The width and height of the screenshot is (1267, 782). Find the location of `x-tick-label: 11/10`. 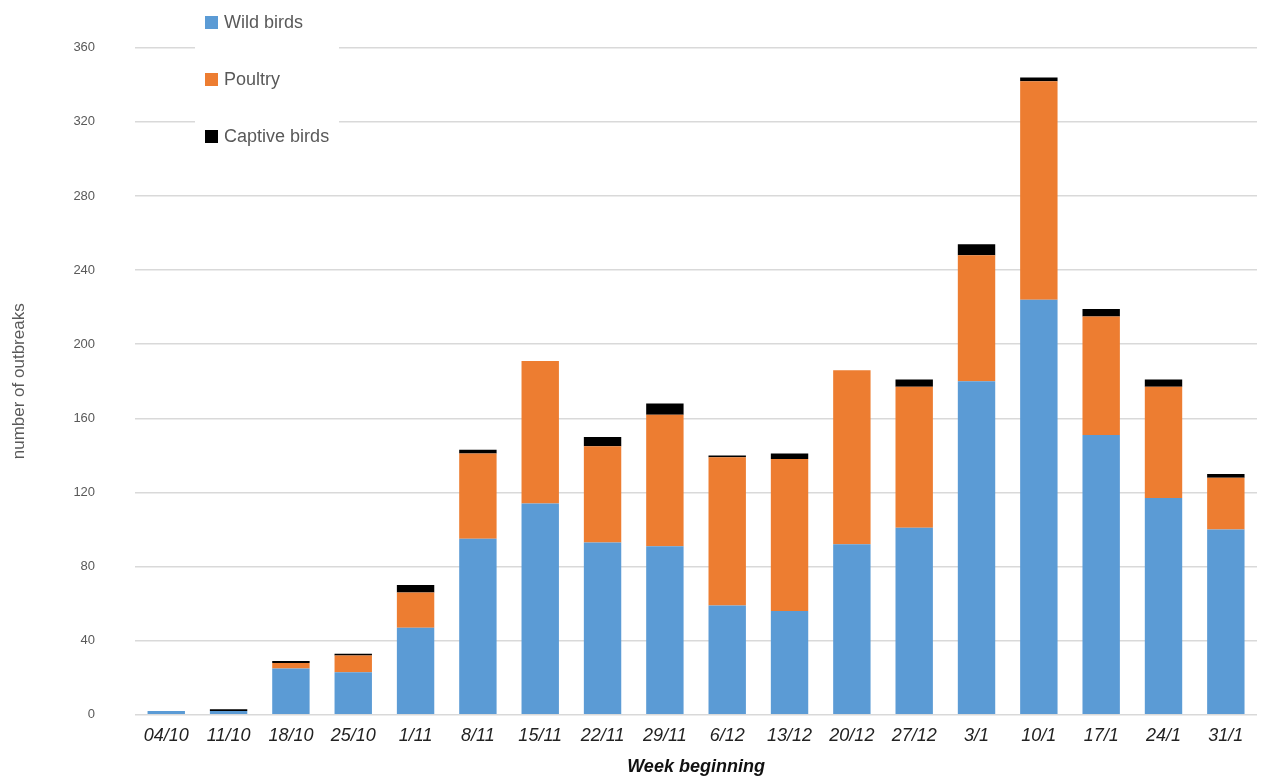

x-tick-label: 11/10 is located at coordinates (228, 734).